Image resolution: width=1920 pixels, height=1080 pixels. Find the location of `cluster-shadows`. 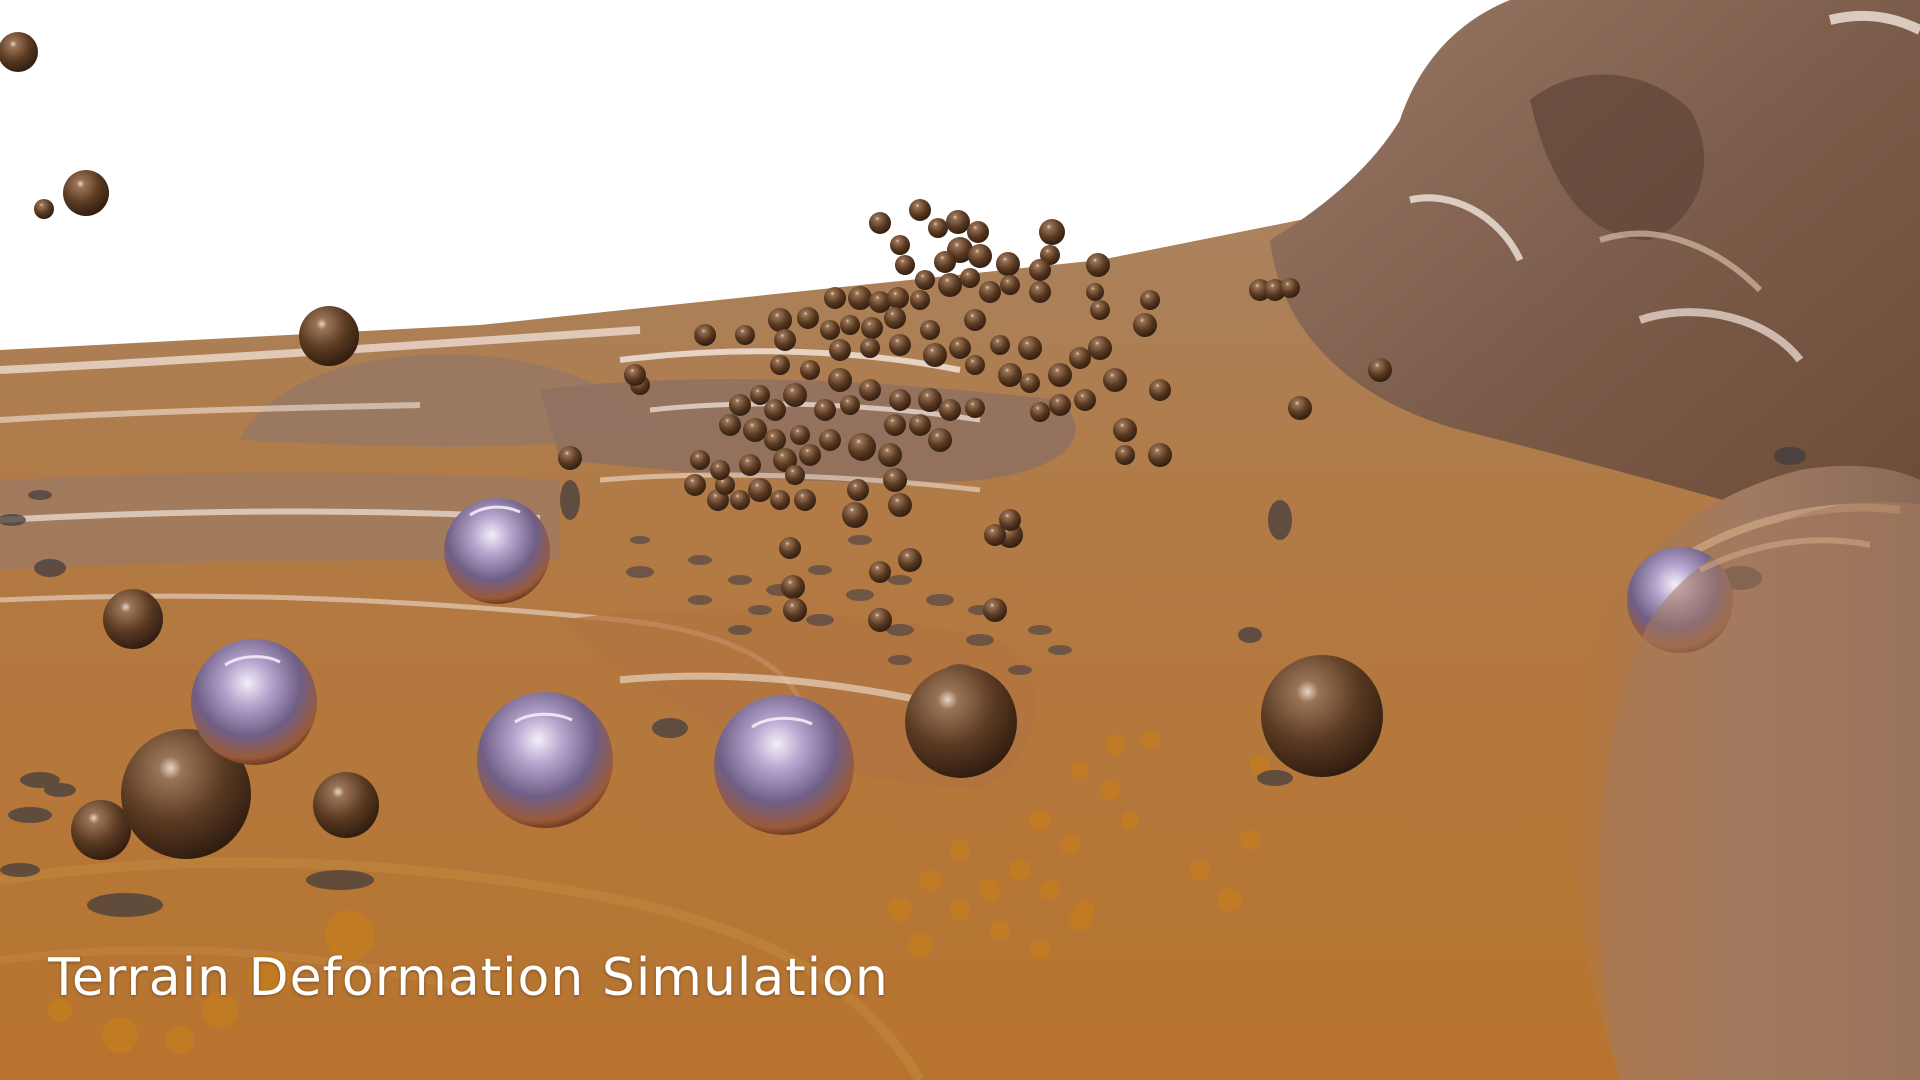

cluster-shadows is located at coordinates (849, 605).